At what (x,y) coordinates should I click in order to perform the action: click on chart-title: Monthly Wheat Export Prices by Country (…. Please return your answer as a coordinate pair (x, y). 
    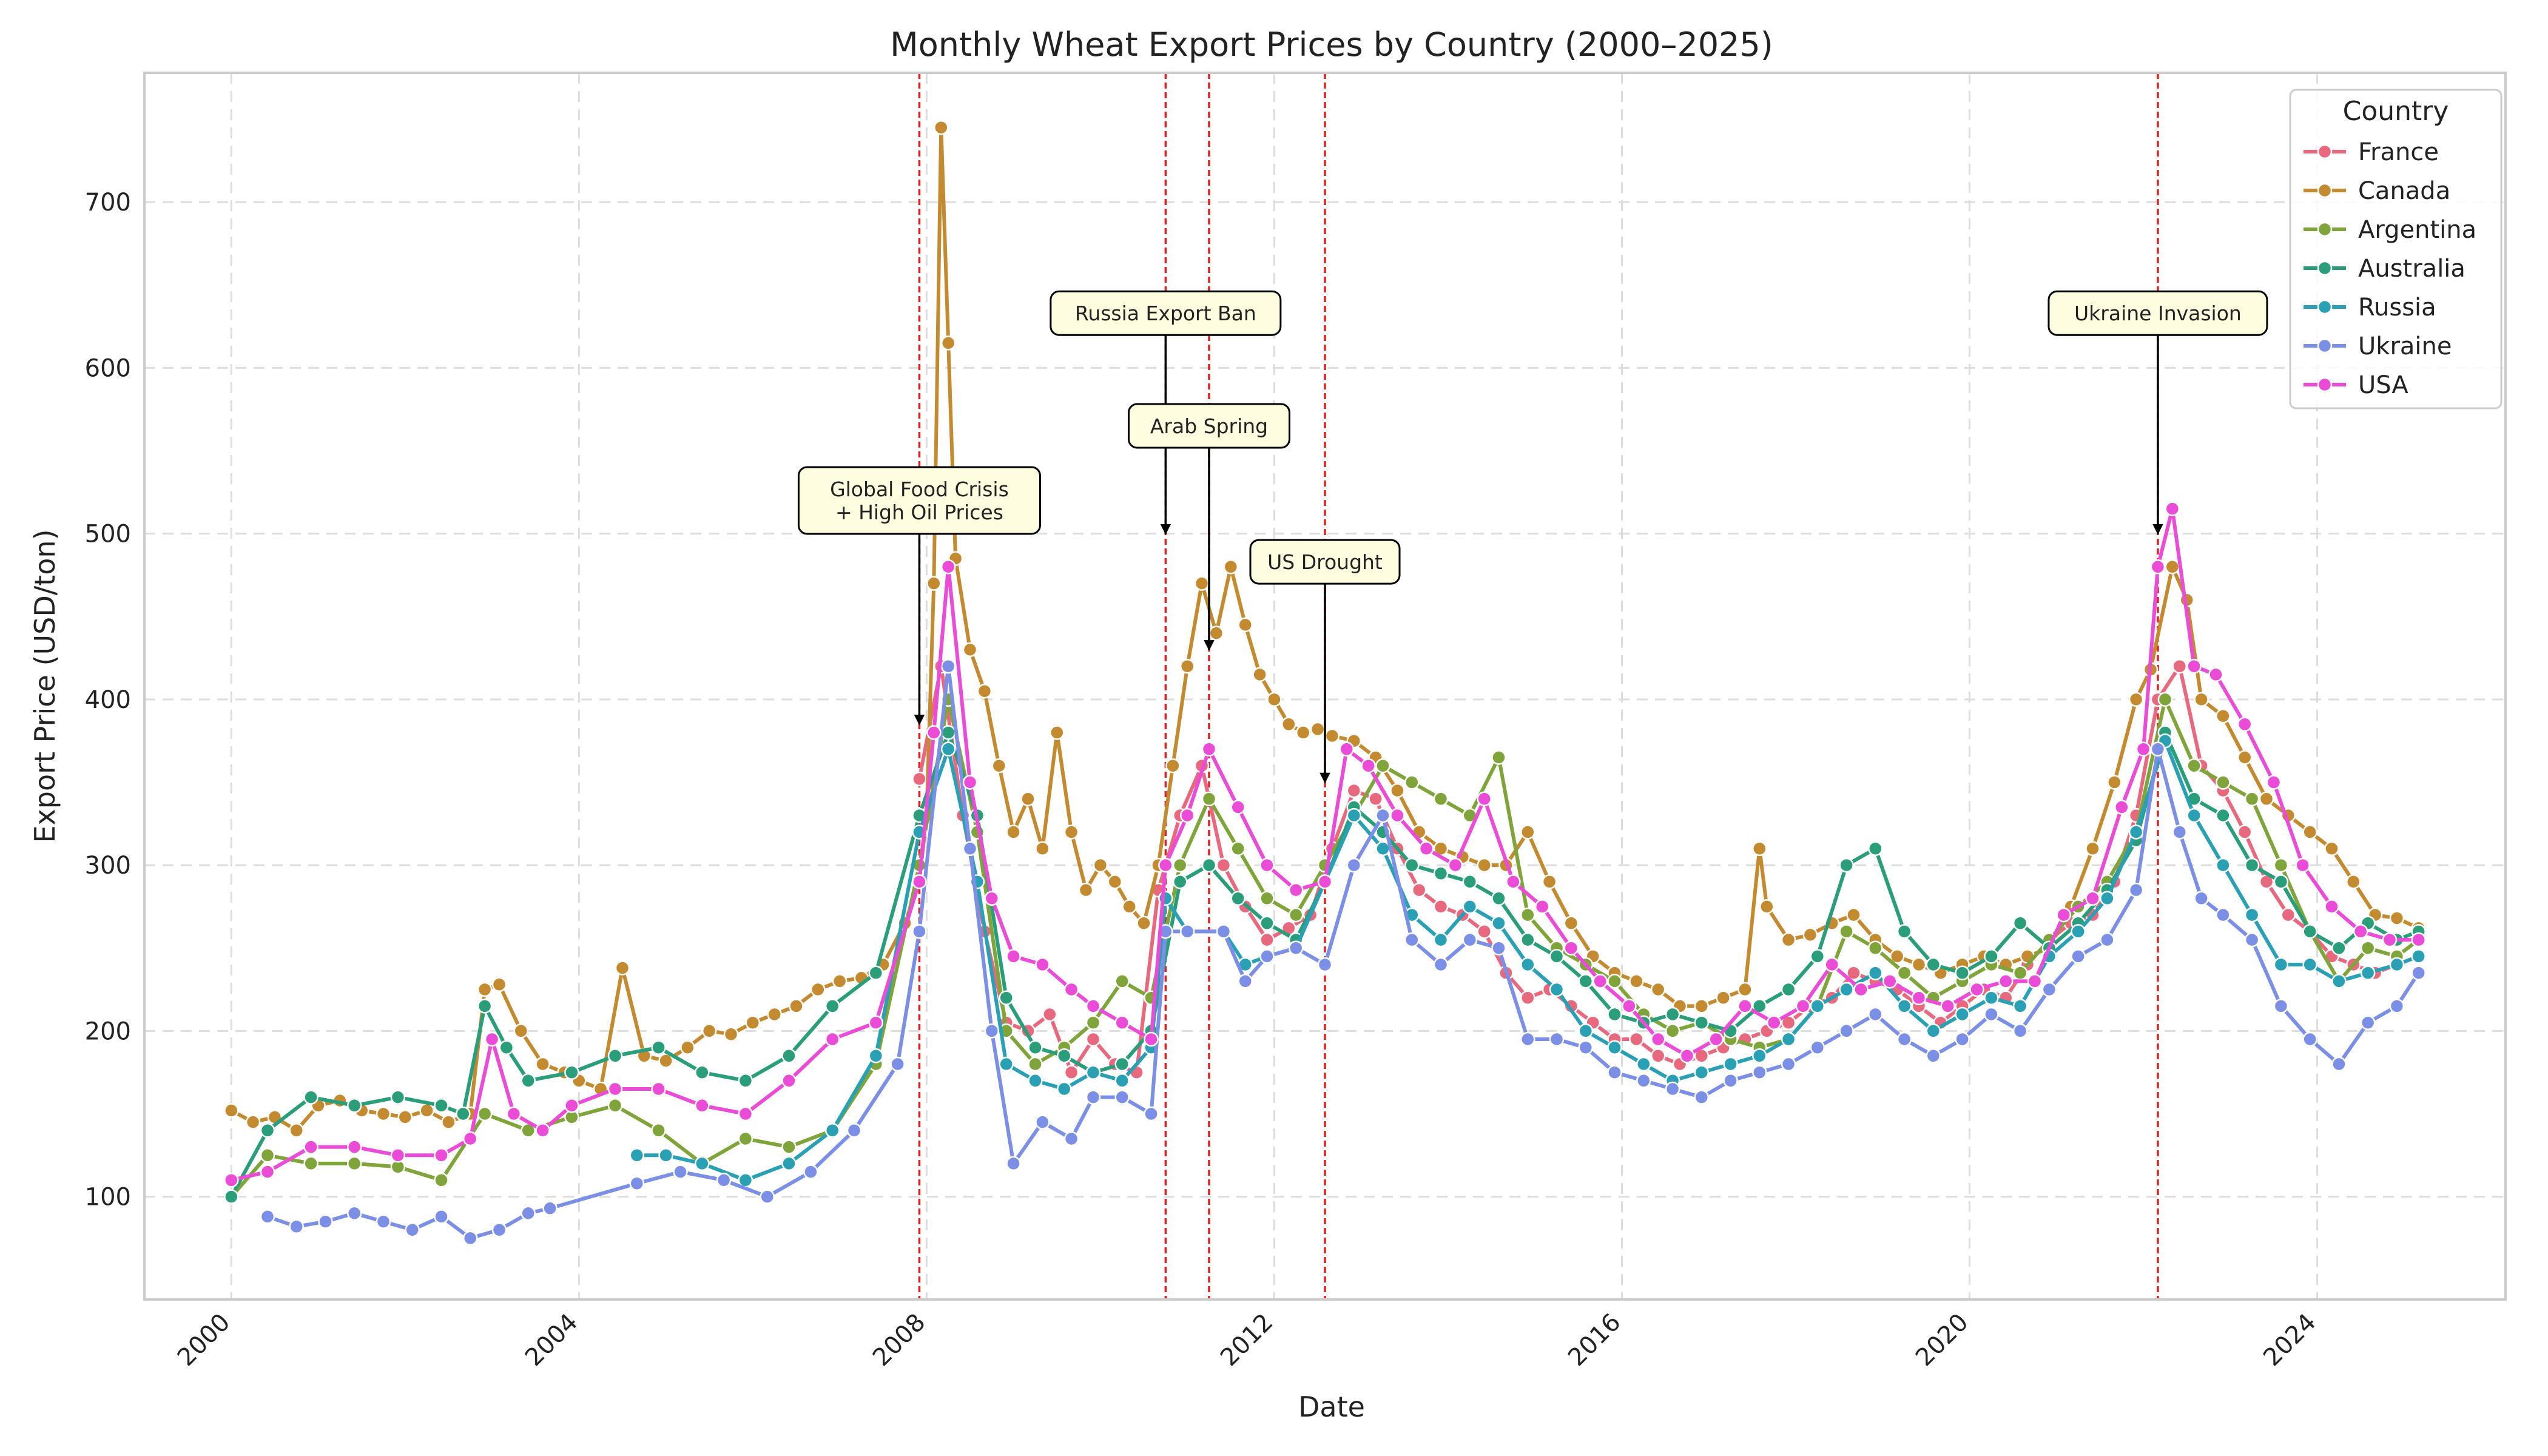
    Looking at the image, I should click on (1331, 44).